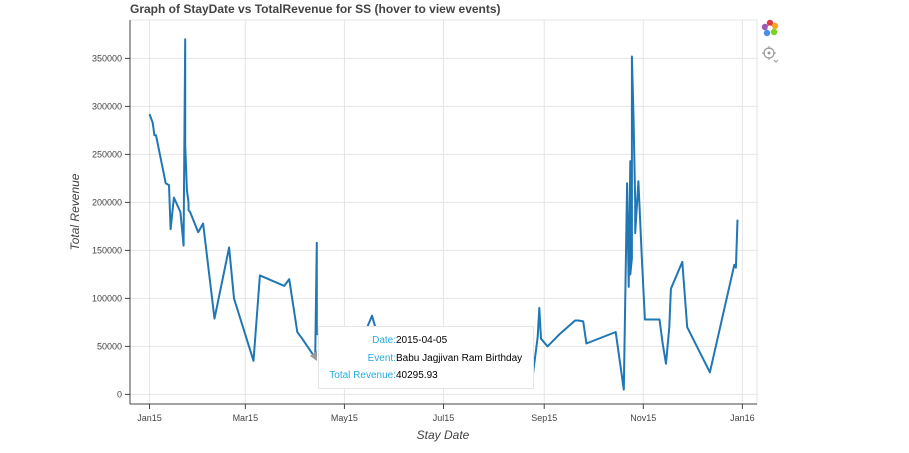 This screenshot has height=453, width=909. What do you see at coordinates (362, 375) in the screenshot?
I see `tooltip-revenue-label: Total Revenue:` at bounding box center [362, 375].